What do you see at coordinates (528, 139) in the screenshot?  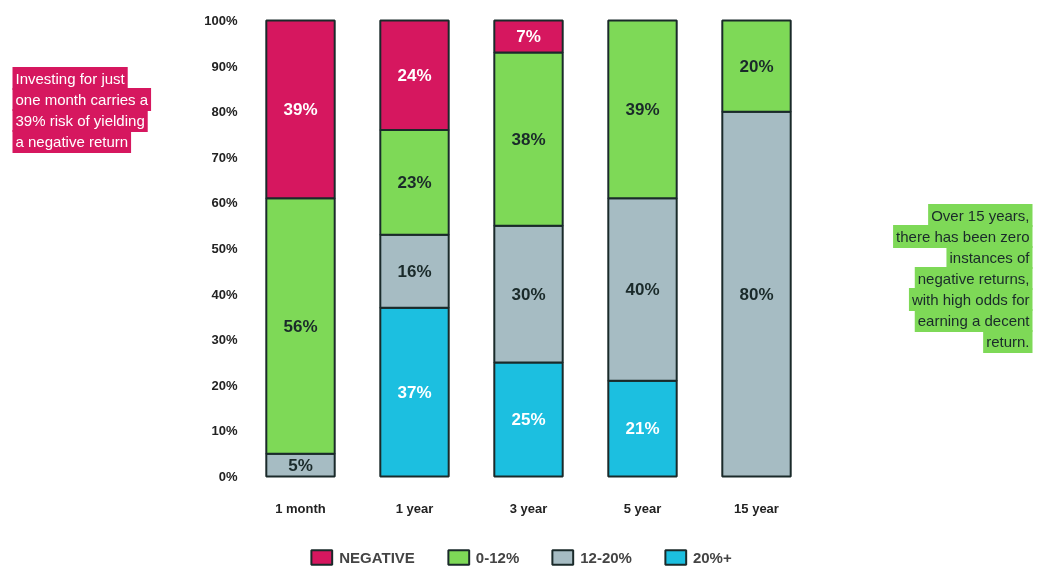 I see `data-label: 38%` at bounding box center [528, 139].